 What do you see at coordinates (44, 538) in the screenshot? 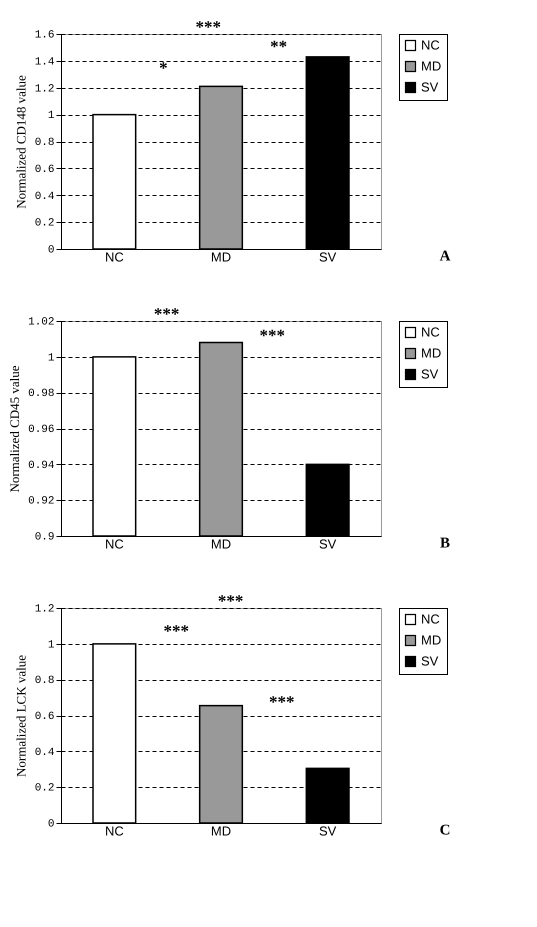
I see `y-tick-label: 0.9` at bounding box center [44, 538].